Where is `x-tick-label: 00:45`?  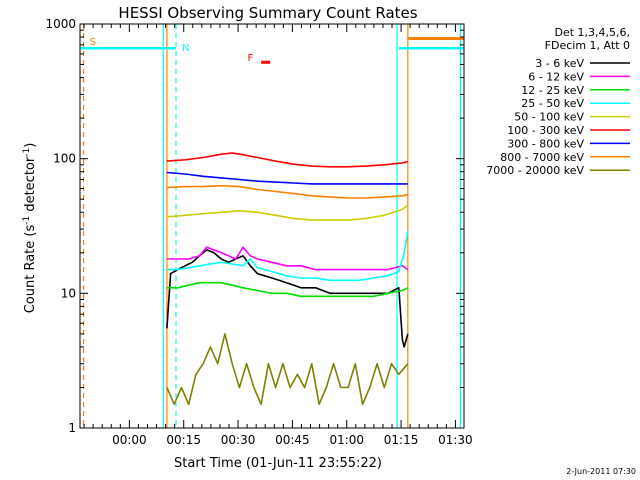 x-tick-label: 00:45 is located at coordinates (292, 440).